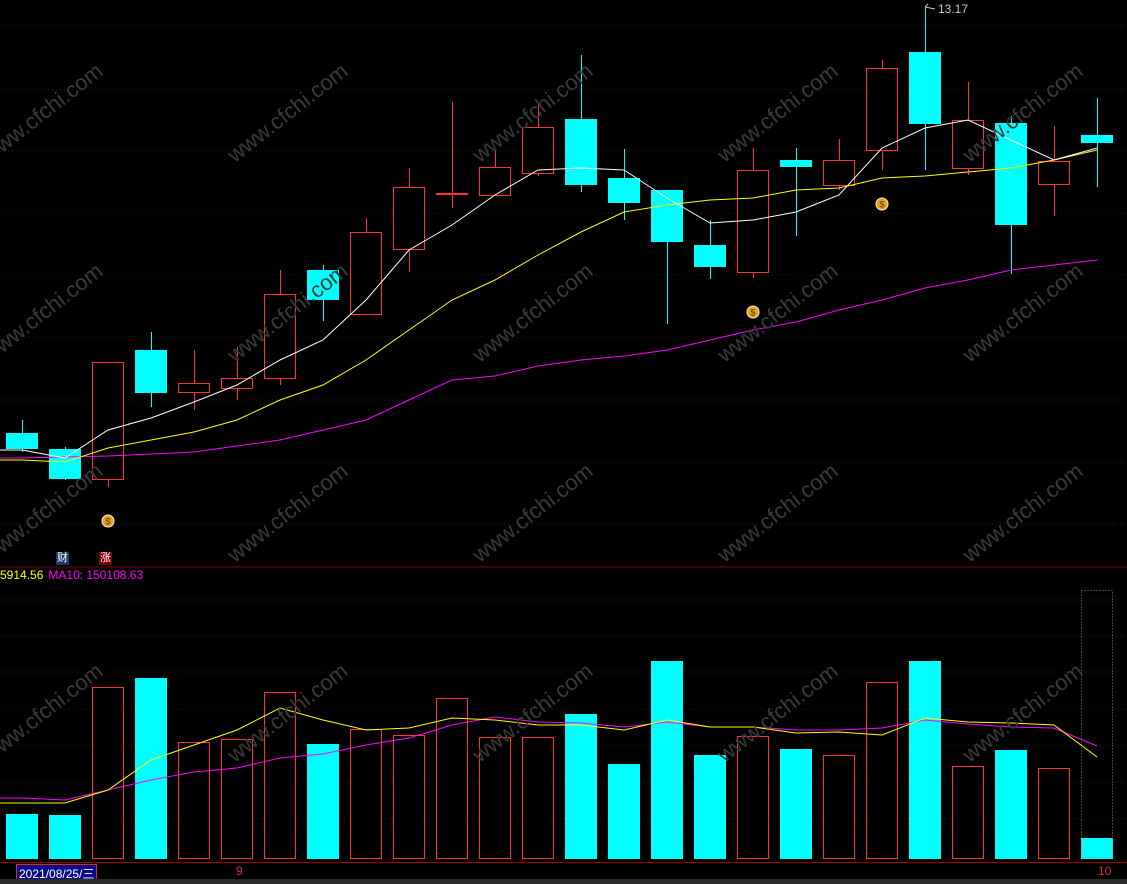 The height and width of the screenshot is (884, 1127). I want to click on bottom-tab-bar, so click(563, 881).